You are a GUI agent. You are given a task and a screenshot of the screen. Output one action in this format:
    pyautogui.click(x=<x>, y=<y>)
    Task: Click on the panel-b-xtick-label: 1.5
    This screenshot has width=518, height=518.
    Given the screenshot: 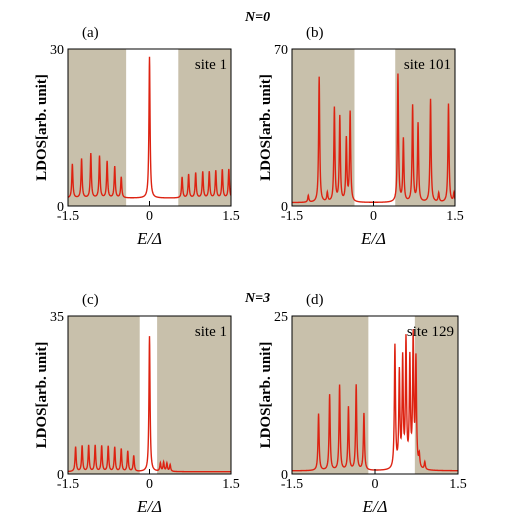 What is the action you would take?
    pyautogui.click(x=455, y=216)
    